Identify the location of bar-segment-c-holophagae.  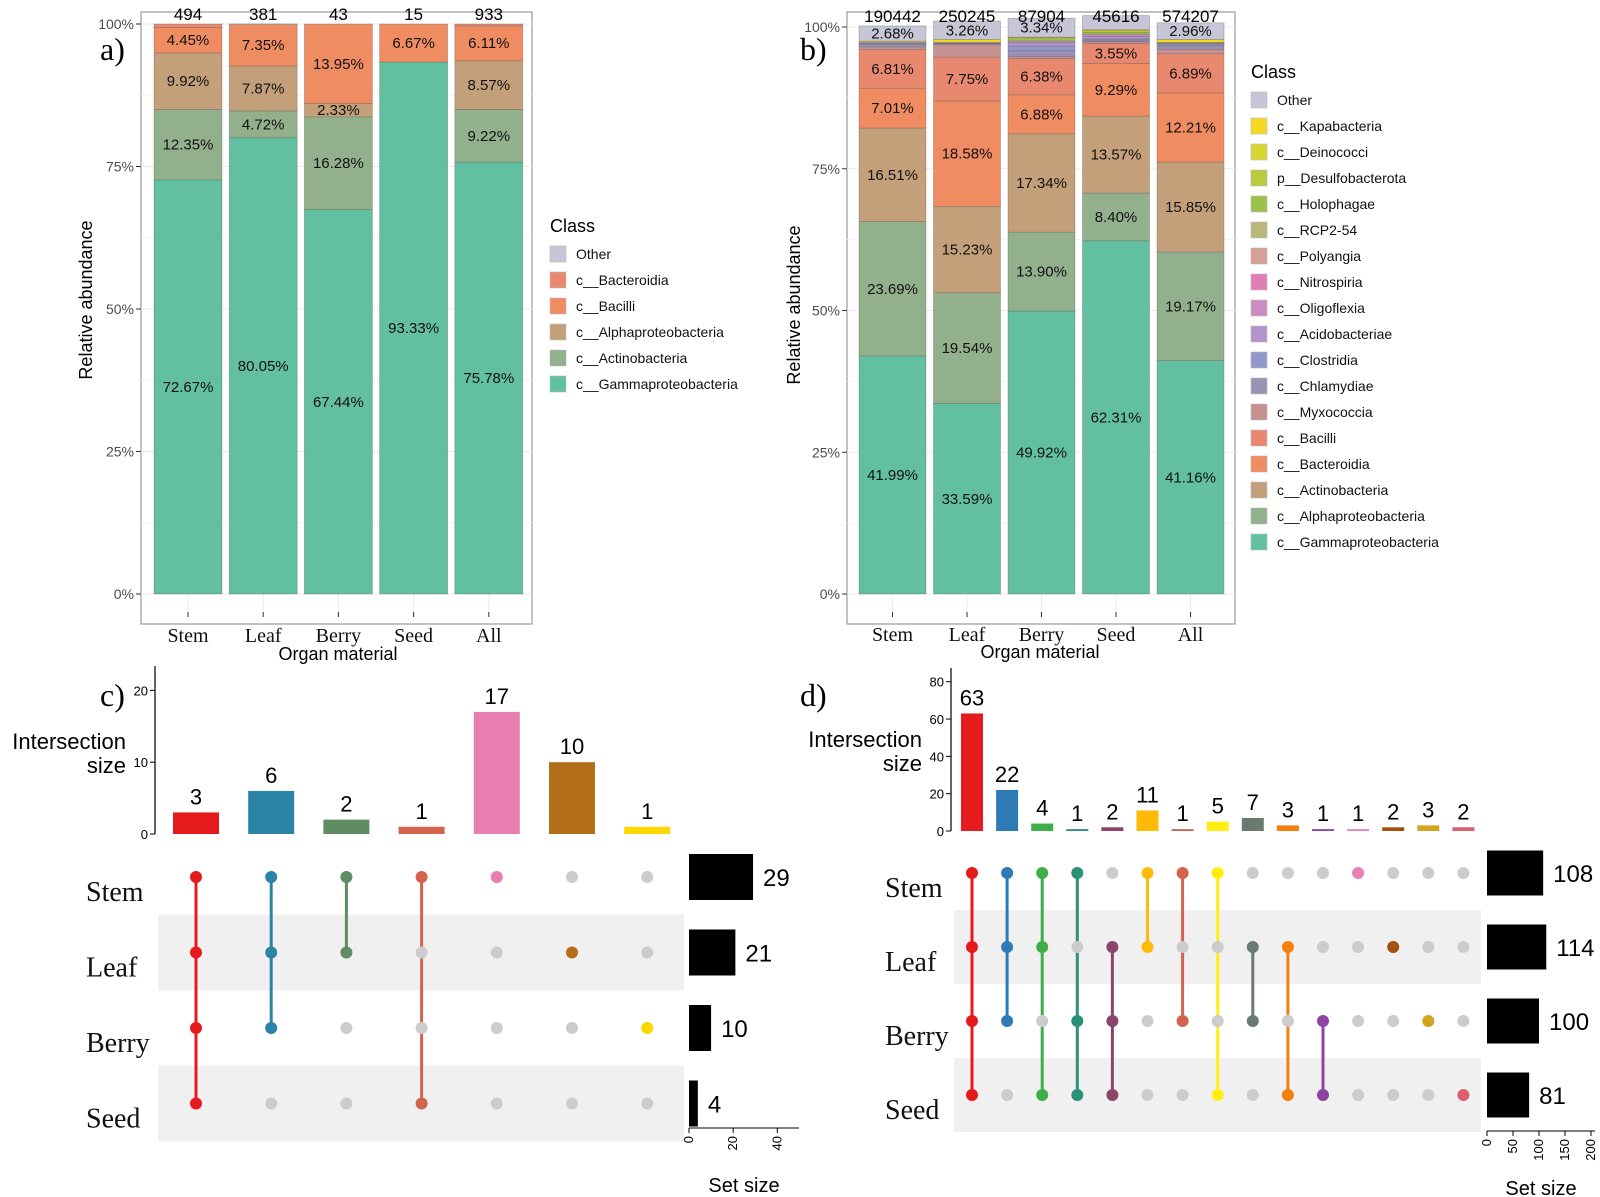
(1190, 43).